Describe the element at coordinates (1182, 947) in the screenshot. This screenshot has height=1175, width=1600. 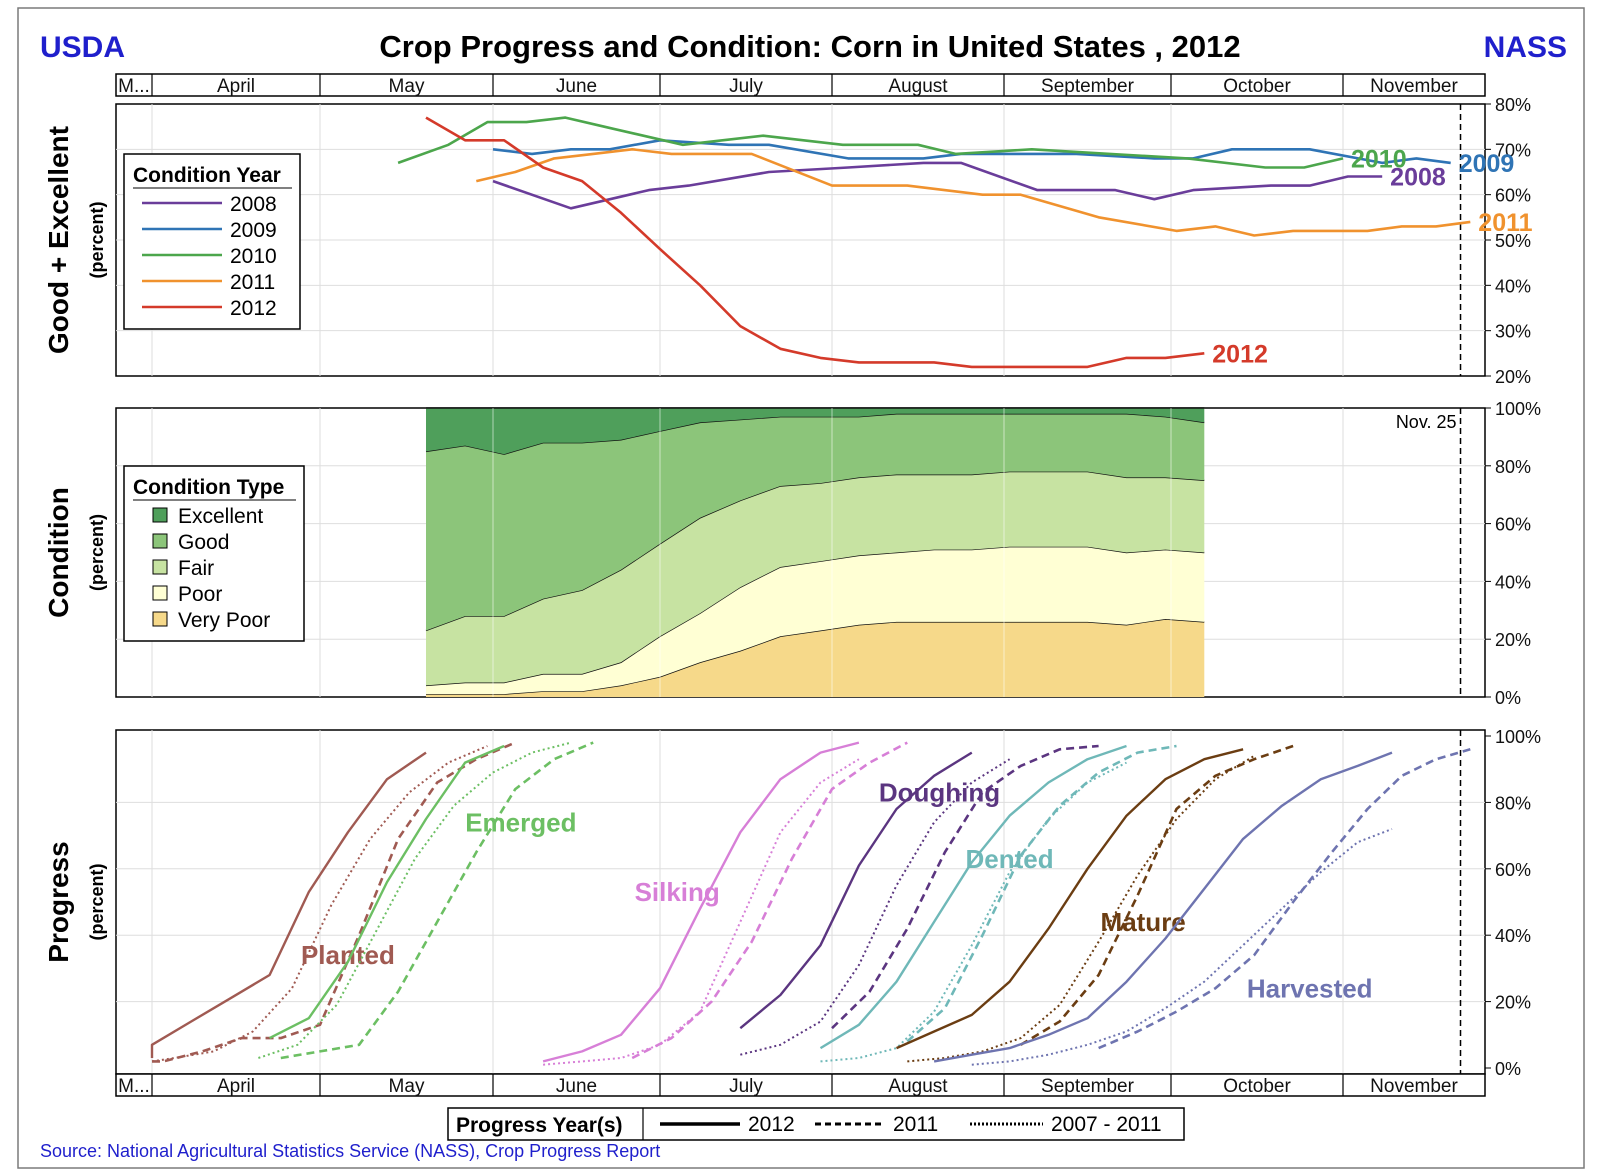
I see `prog-line-harvested-dotted` at that location.